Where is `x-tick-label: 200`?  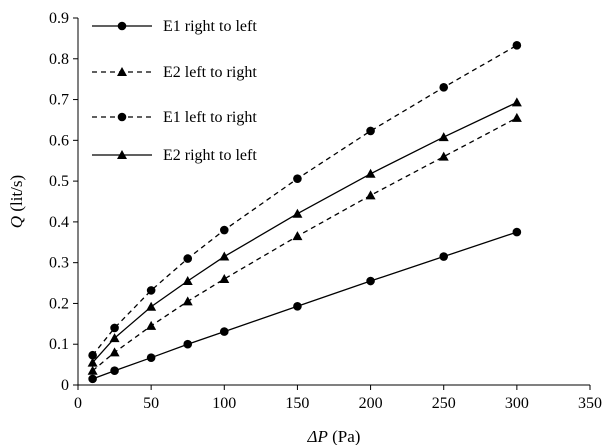 x-tick-label: 200 is located at coordinates (371, 403).